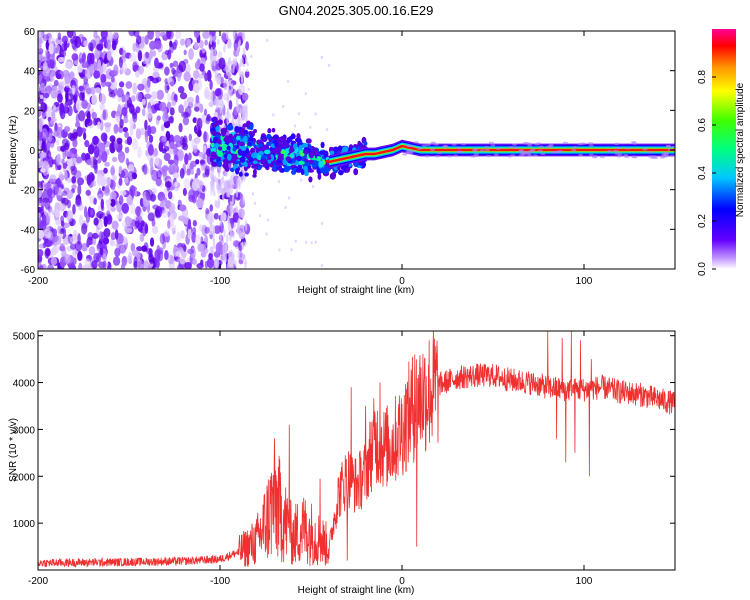 Image resolution: width=750 pixels, height=600 pixels. Describe the element at coordinates (702, 125) in the screenshot. I see `colorbar-tick-label: 0.6` at that location.